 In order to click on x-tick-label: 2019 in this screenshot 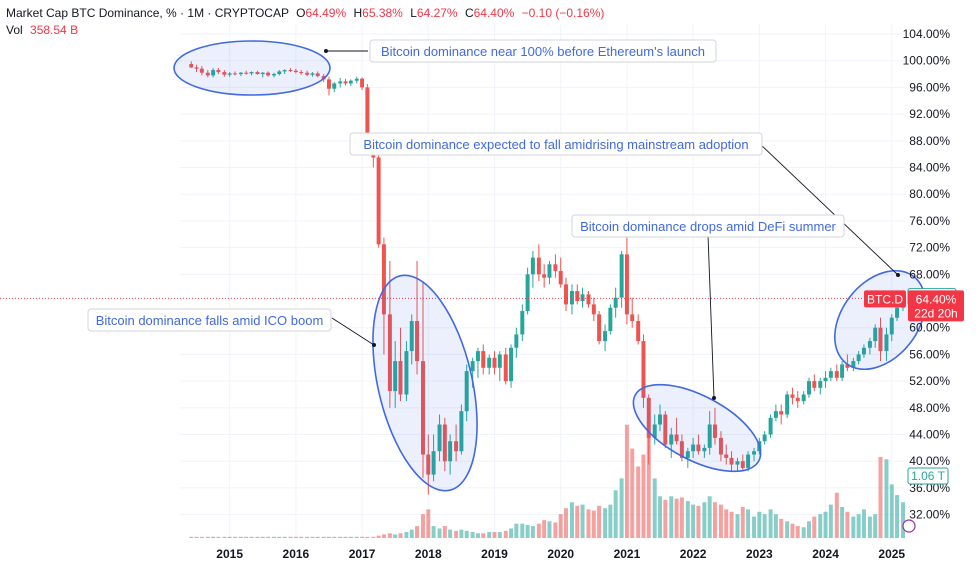, I will do `click(494, 554)`.